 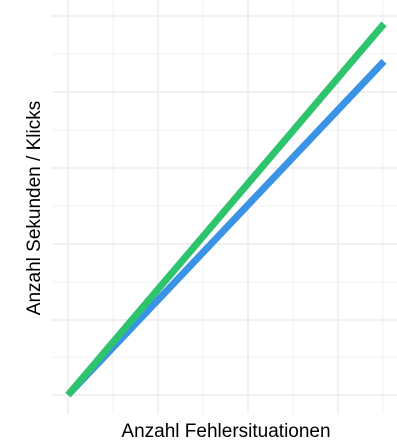 I want to click on y-axis-label: Anzahl Sekunden / Klicks, so click(x=34, y=208).